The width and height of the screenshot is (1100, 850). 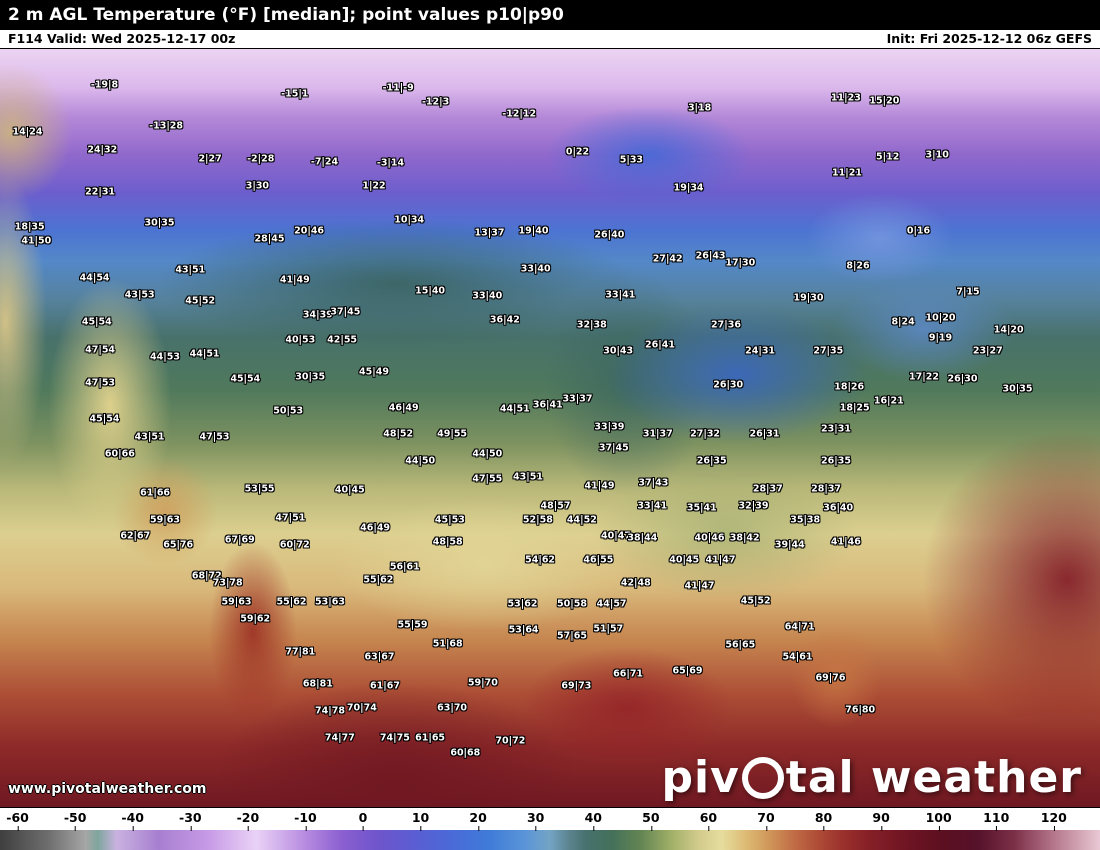 What do you see at coordinates (378, 580) in the screenshot?
I see `point-value: 55|62` at bounding box center [378, 580].